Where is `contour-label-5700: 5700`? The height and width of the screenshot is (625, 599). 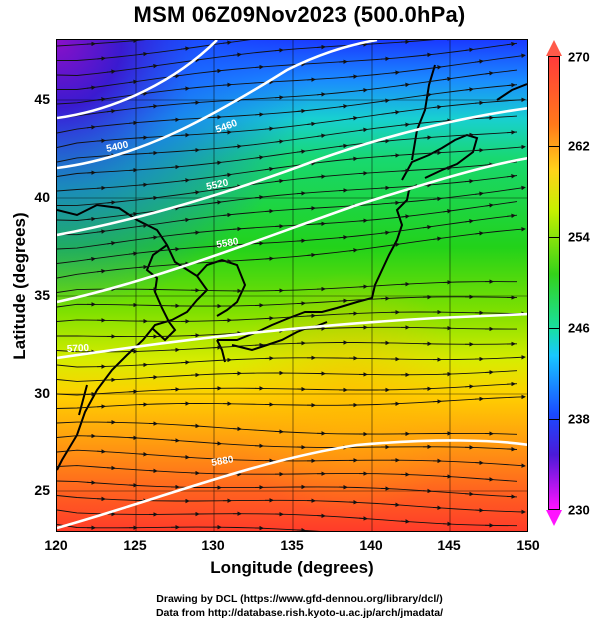
contour-label-5700: 5700 is located at coordinates (78, 349).